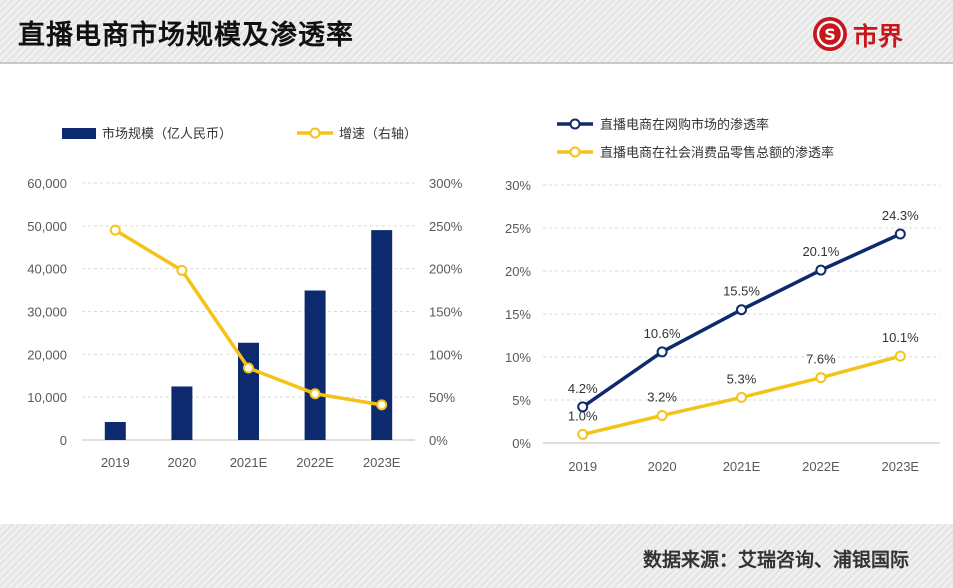 Image resolution: width=953 pixels, height=588 pixels. I want to click on y-tick-label: 10%, so click(518, 357).